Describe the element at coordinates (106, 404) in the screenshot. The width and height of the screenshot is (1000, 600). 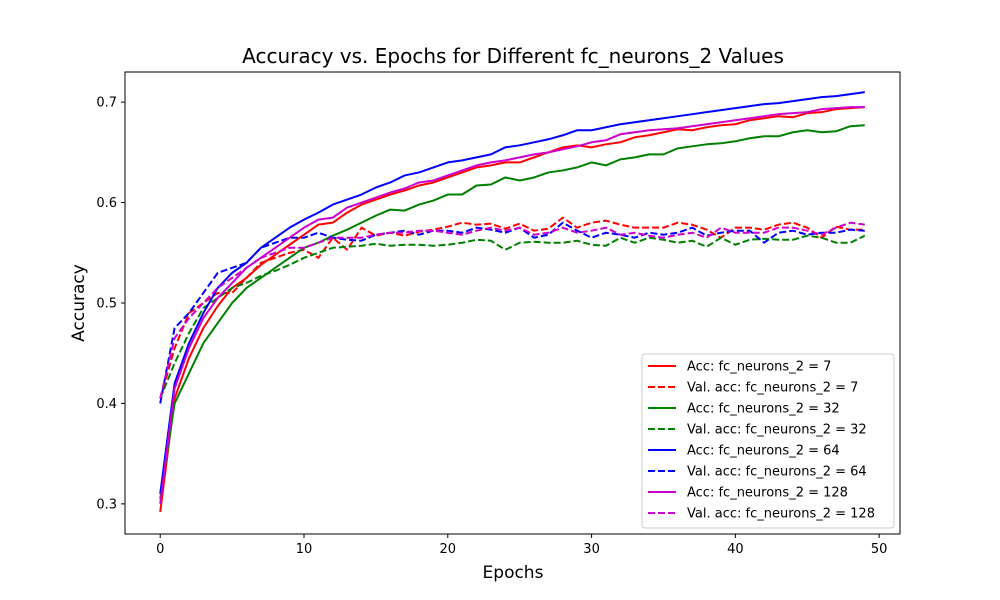
I see `y-tick-label: 0.4` at that location.